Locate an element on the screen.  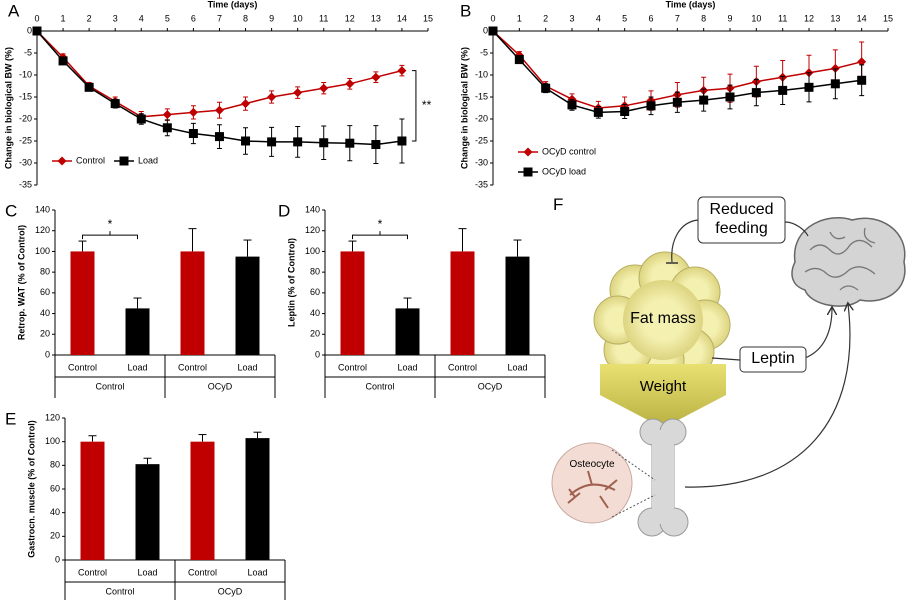
y-tick-label: -20 is located at coordinates (25, 118).